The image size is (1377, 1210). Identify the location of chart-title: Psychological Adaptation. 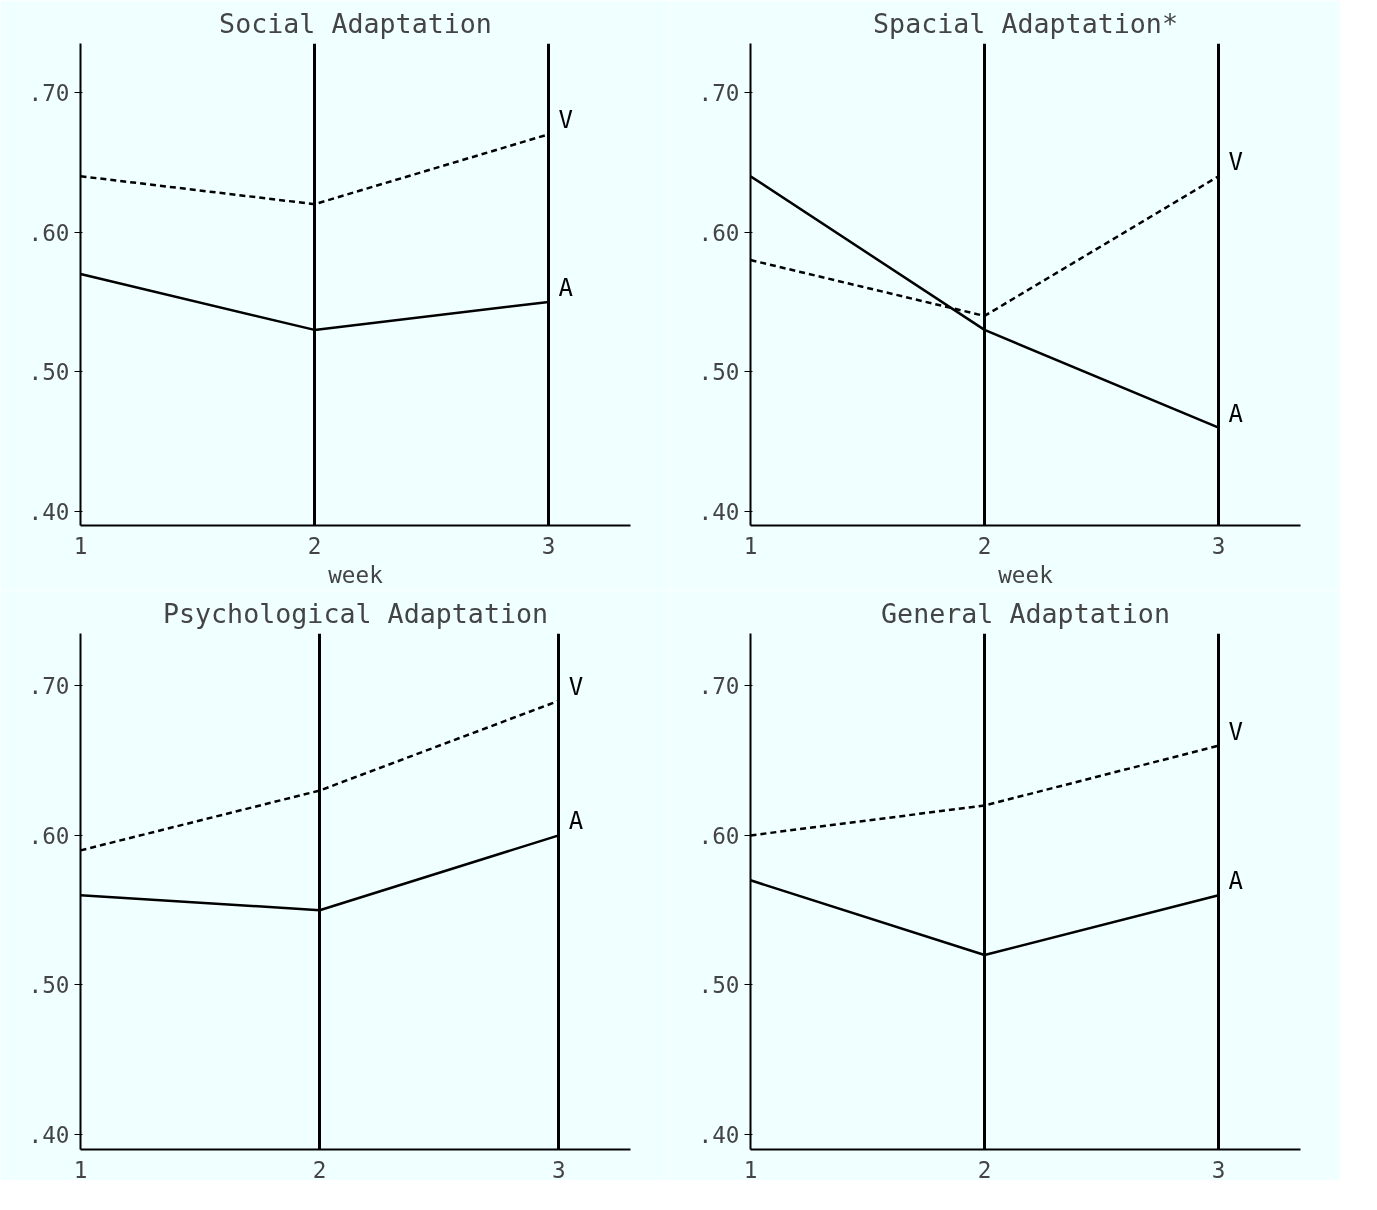
(355, 613).